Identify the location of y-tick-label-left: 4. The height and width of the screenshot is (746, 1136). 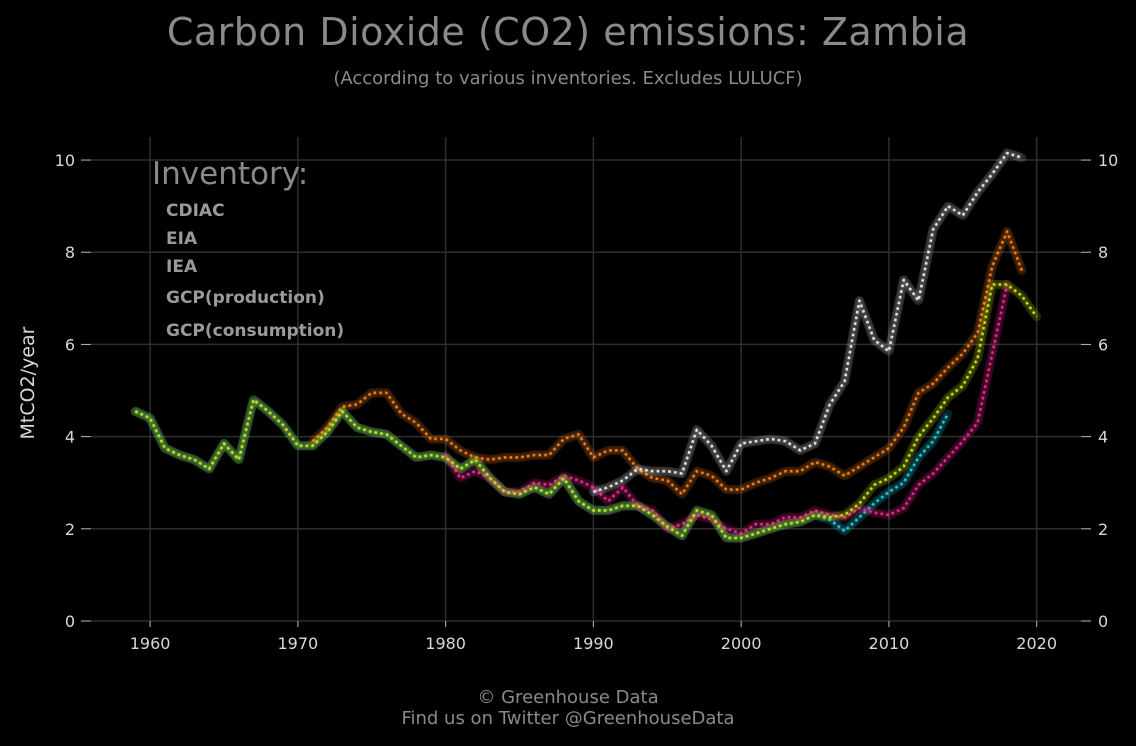
(70, 437).